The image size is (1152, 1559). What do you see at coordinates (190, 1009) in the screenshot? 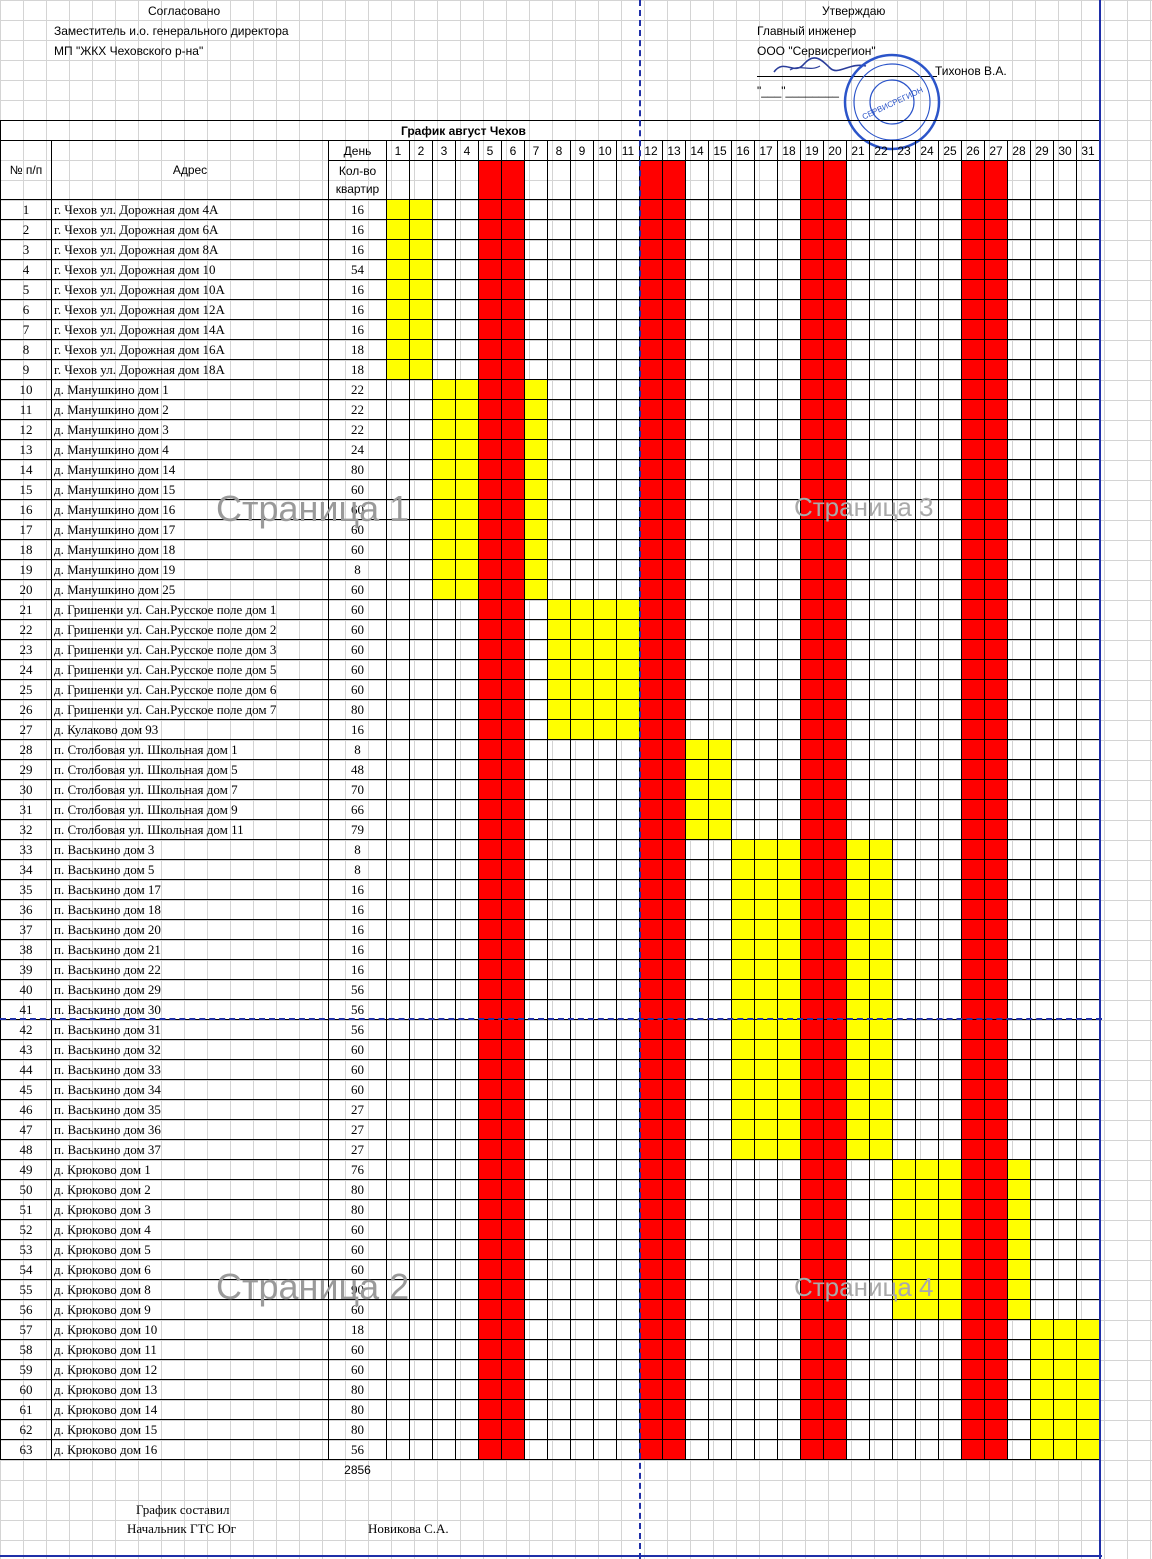
I see `row-address: п. Васькино дом 30` at bounding box center [190, 1009].